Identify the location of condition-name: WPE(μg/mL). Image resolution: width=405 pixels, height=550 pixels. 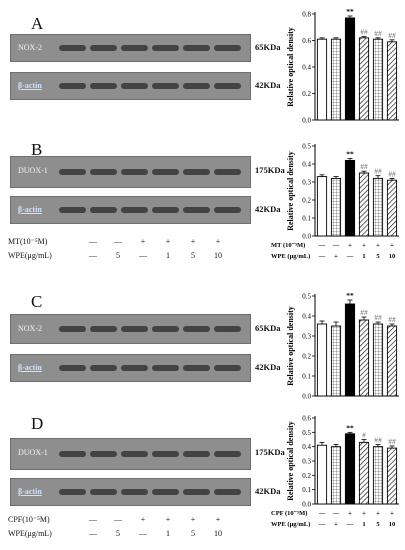
(30, 533).